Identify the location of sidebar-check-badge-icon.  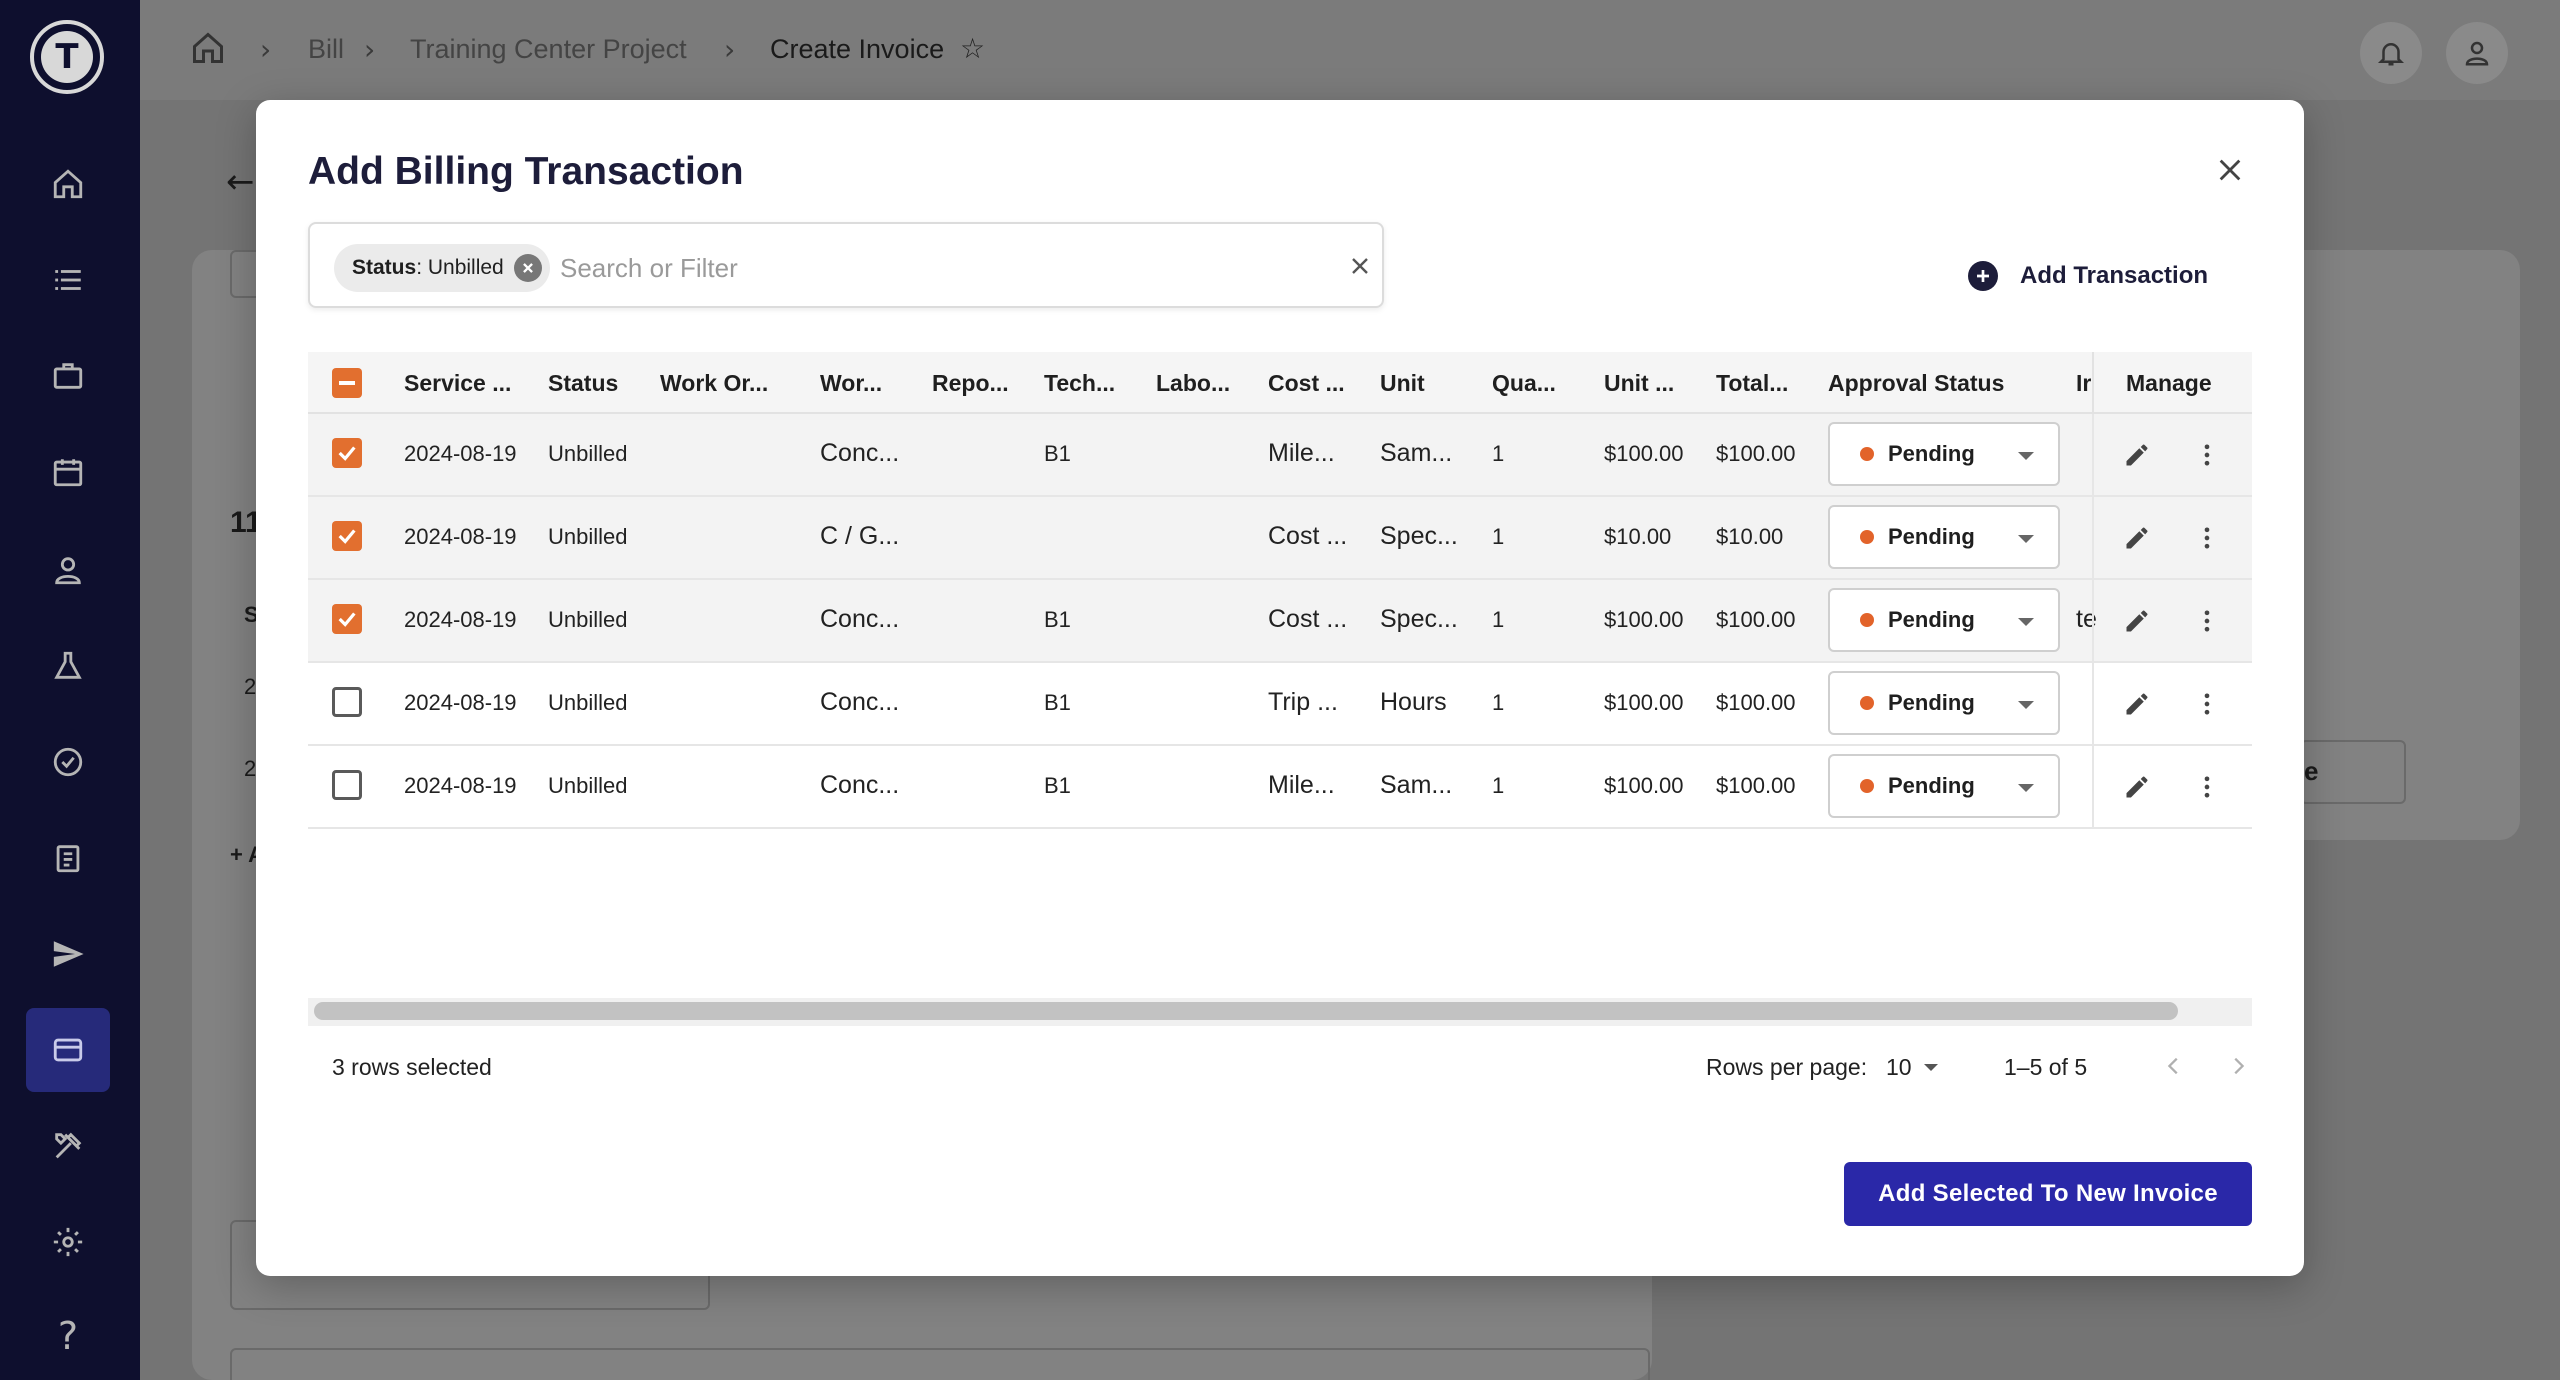
(68, 762).